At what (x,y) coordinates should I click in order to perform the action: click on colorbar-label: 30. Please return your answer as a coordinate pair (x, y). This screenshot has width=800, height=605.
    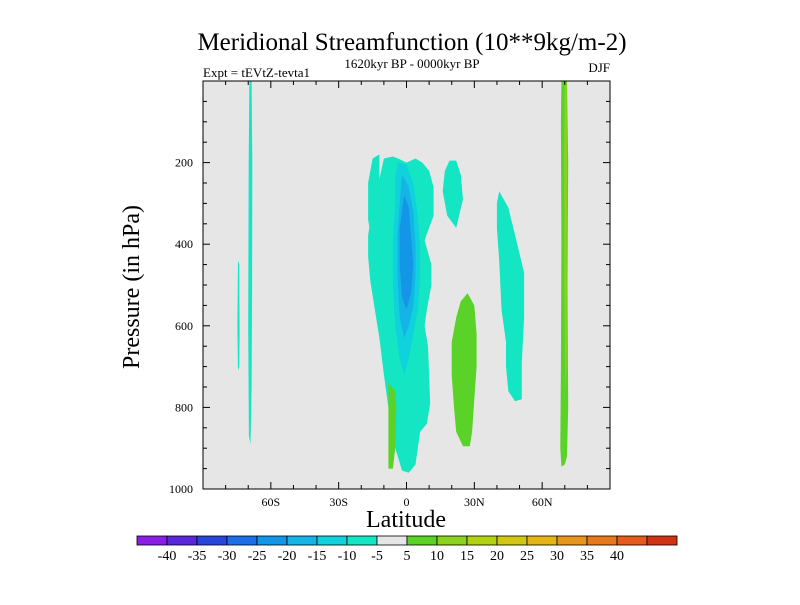
    Looking at the image, I should click on (557, 556).